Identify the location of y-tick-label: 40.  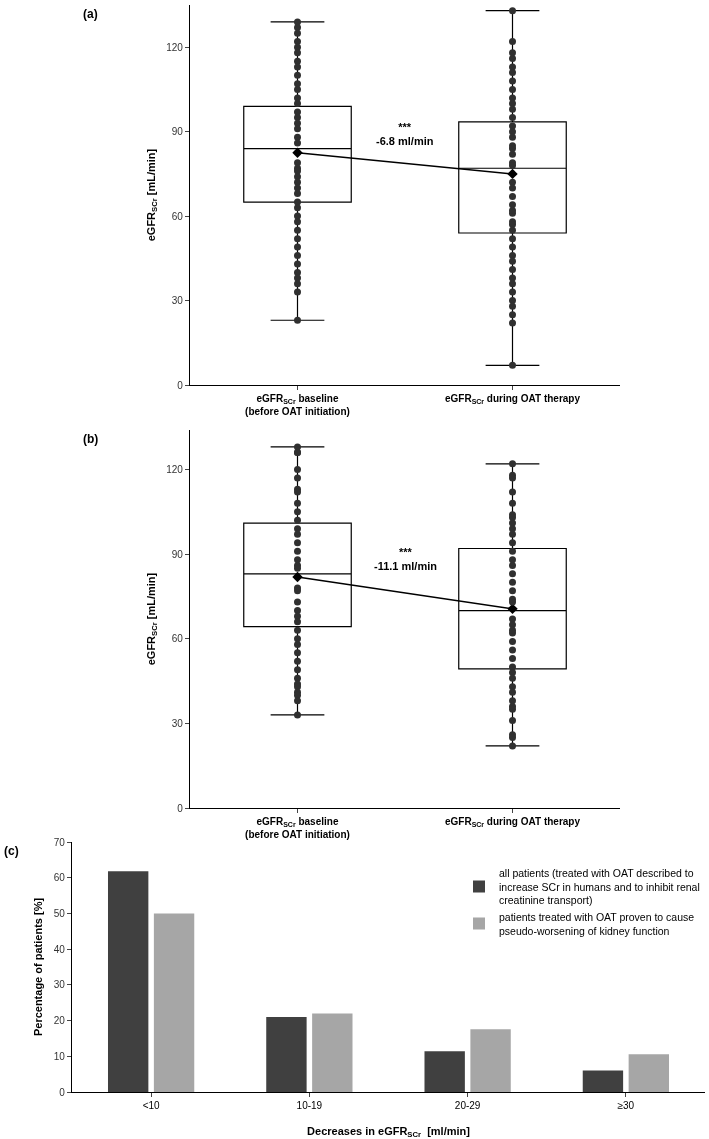
(59, 949).